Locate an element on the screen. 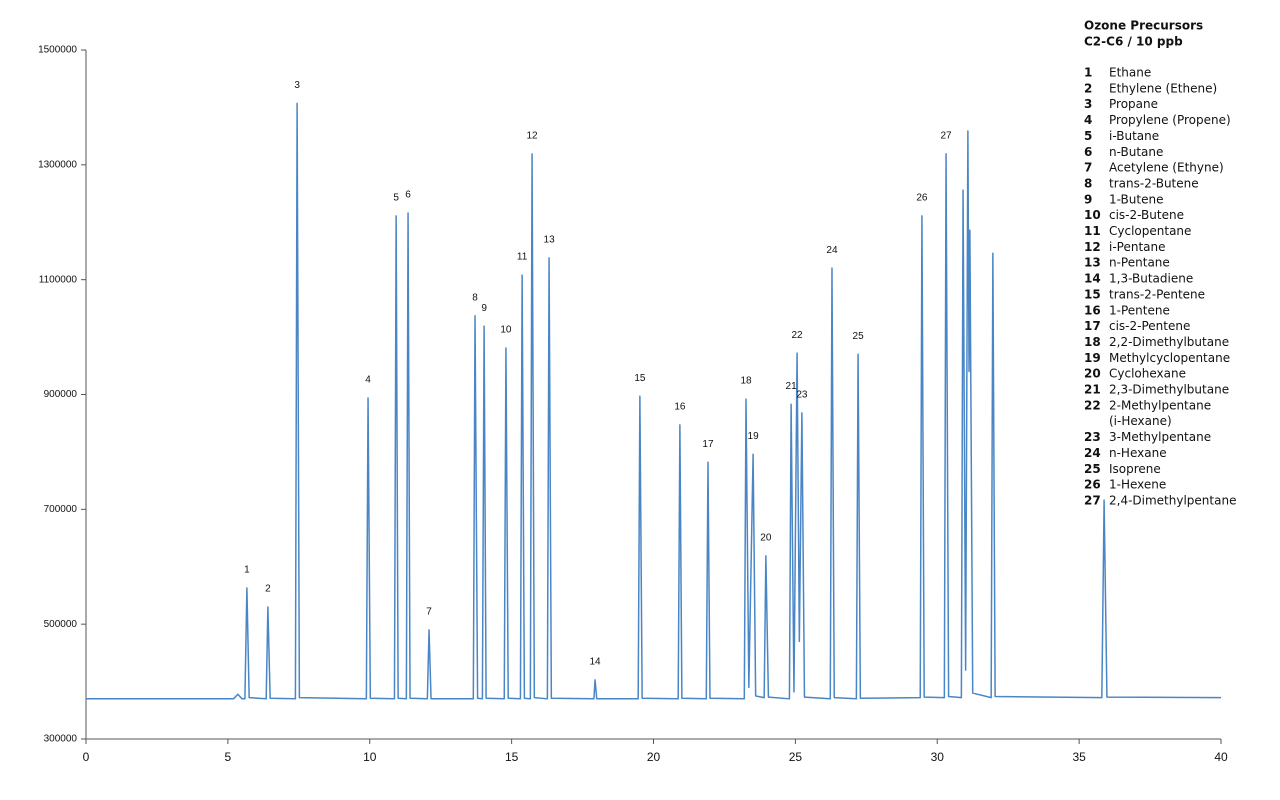 This screenshot has height=800, width=1280. legend-number: 21 is located at coordinates (1092, 390).